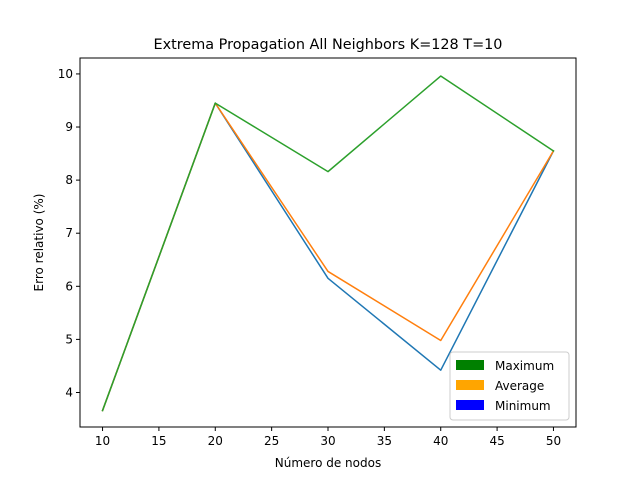  What do you see at coordinates (158, 441) in the screenshot?
I see `x-tick-label: 15` at bounding box center [158, 441].